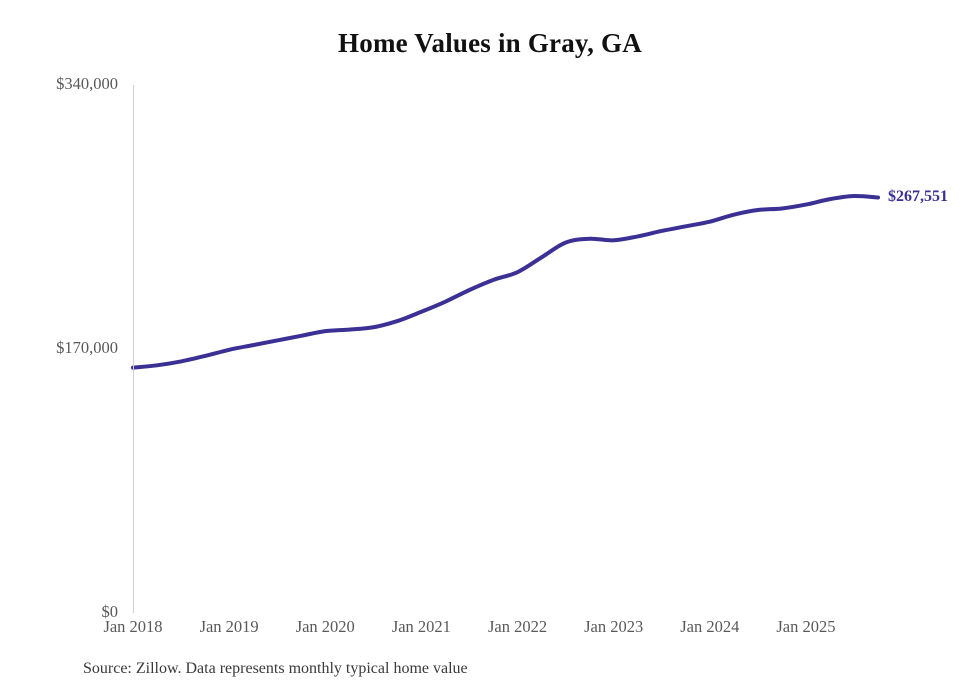  What do you see at coordinates (133, 626) in the screenshot?
I see `x-axis-tick-label: Jan 2018` at bounding box center [133, 626].